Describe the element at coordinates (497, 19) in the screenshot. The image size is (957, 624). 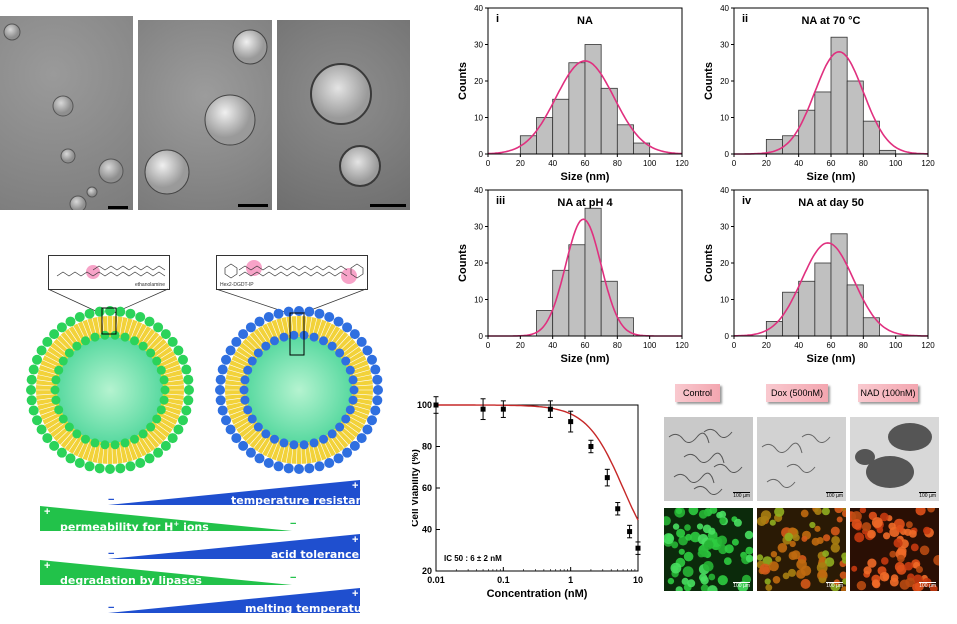
I see `panel-number: i` at that location.